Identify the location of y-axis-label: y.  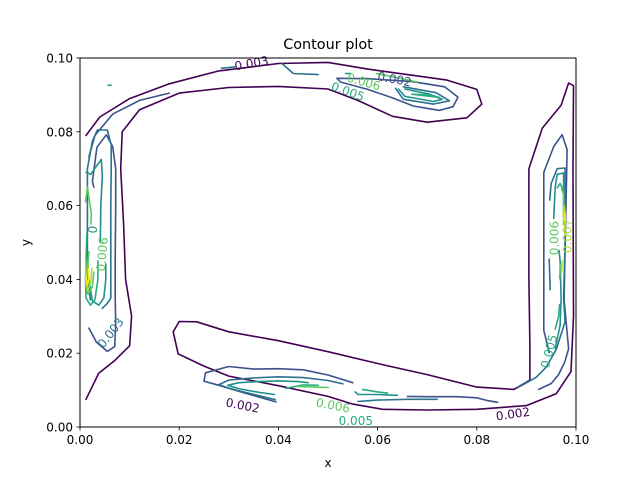
(26, 242).